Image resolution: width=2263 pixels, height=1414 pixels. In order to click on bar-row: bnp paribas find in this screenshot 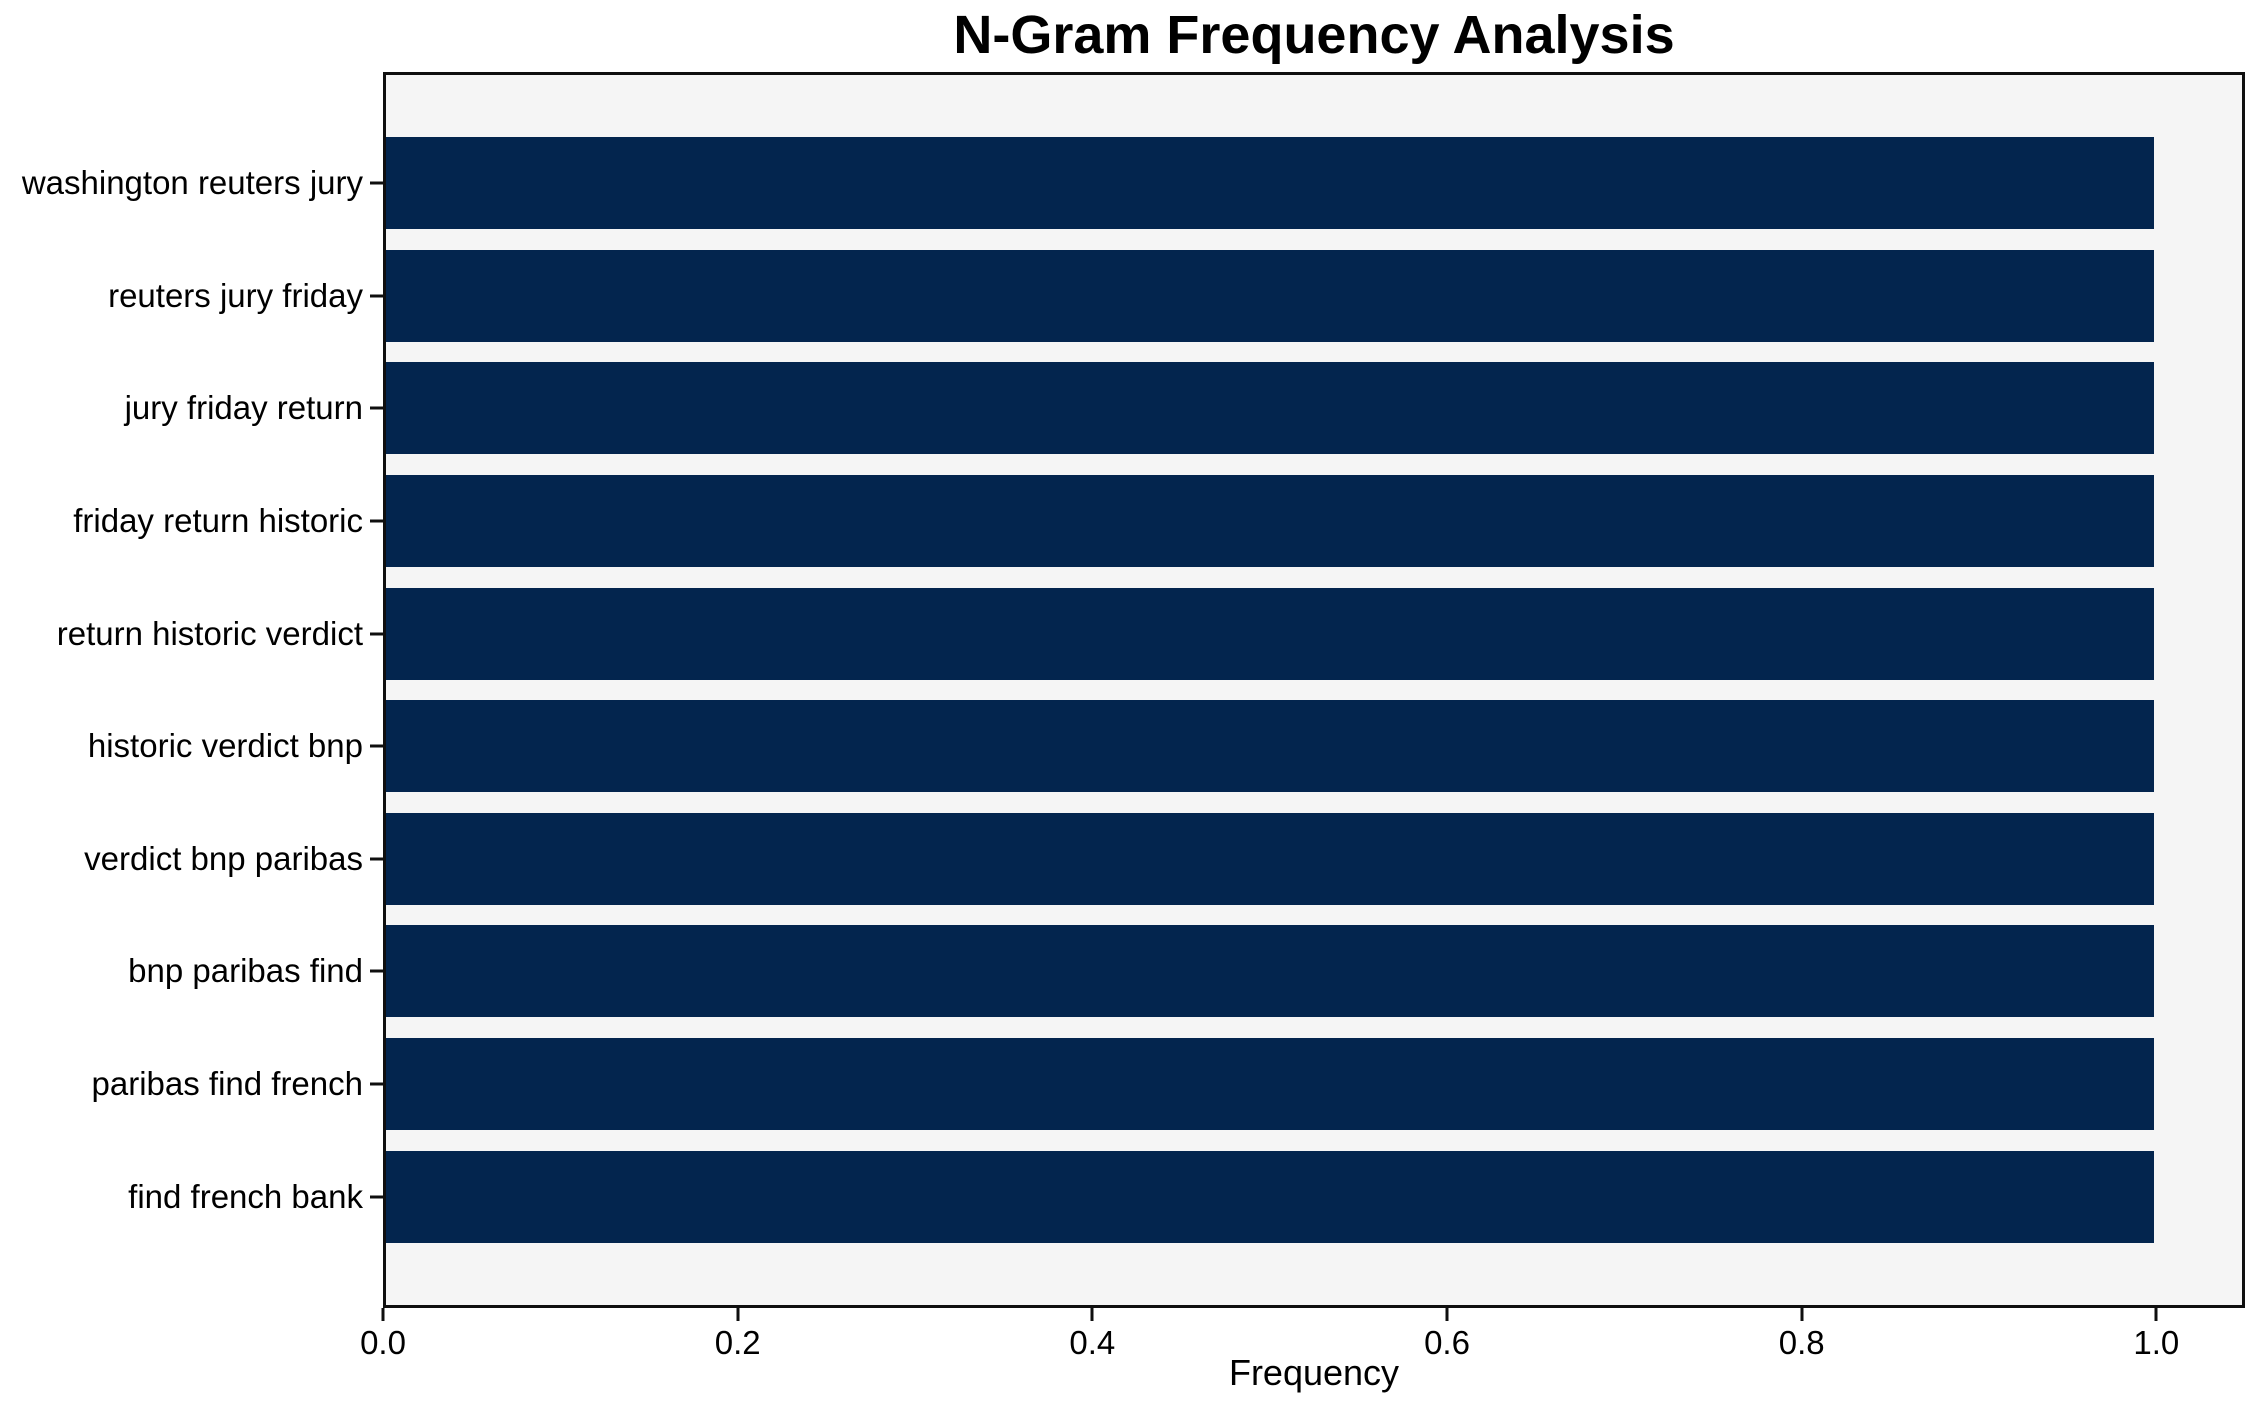, I will do `click(1185, 971)`.